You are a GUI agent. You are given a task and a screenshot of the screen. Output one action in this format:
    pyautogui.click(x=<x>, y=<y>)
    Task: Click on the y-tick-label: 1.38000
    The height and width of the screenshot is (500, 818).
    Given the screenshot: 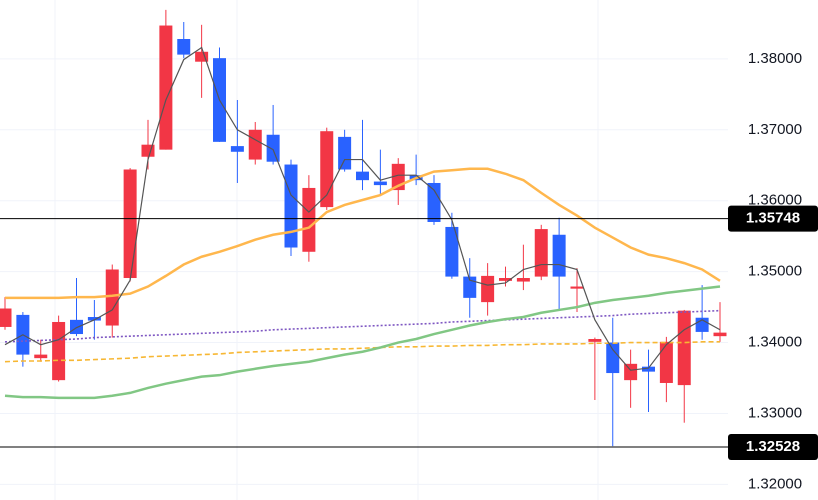 What is the action you would take?
    pyautogui.click(x=775, y=58)
    